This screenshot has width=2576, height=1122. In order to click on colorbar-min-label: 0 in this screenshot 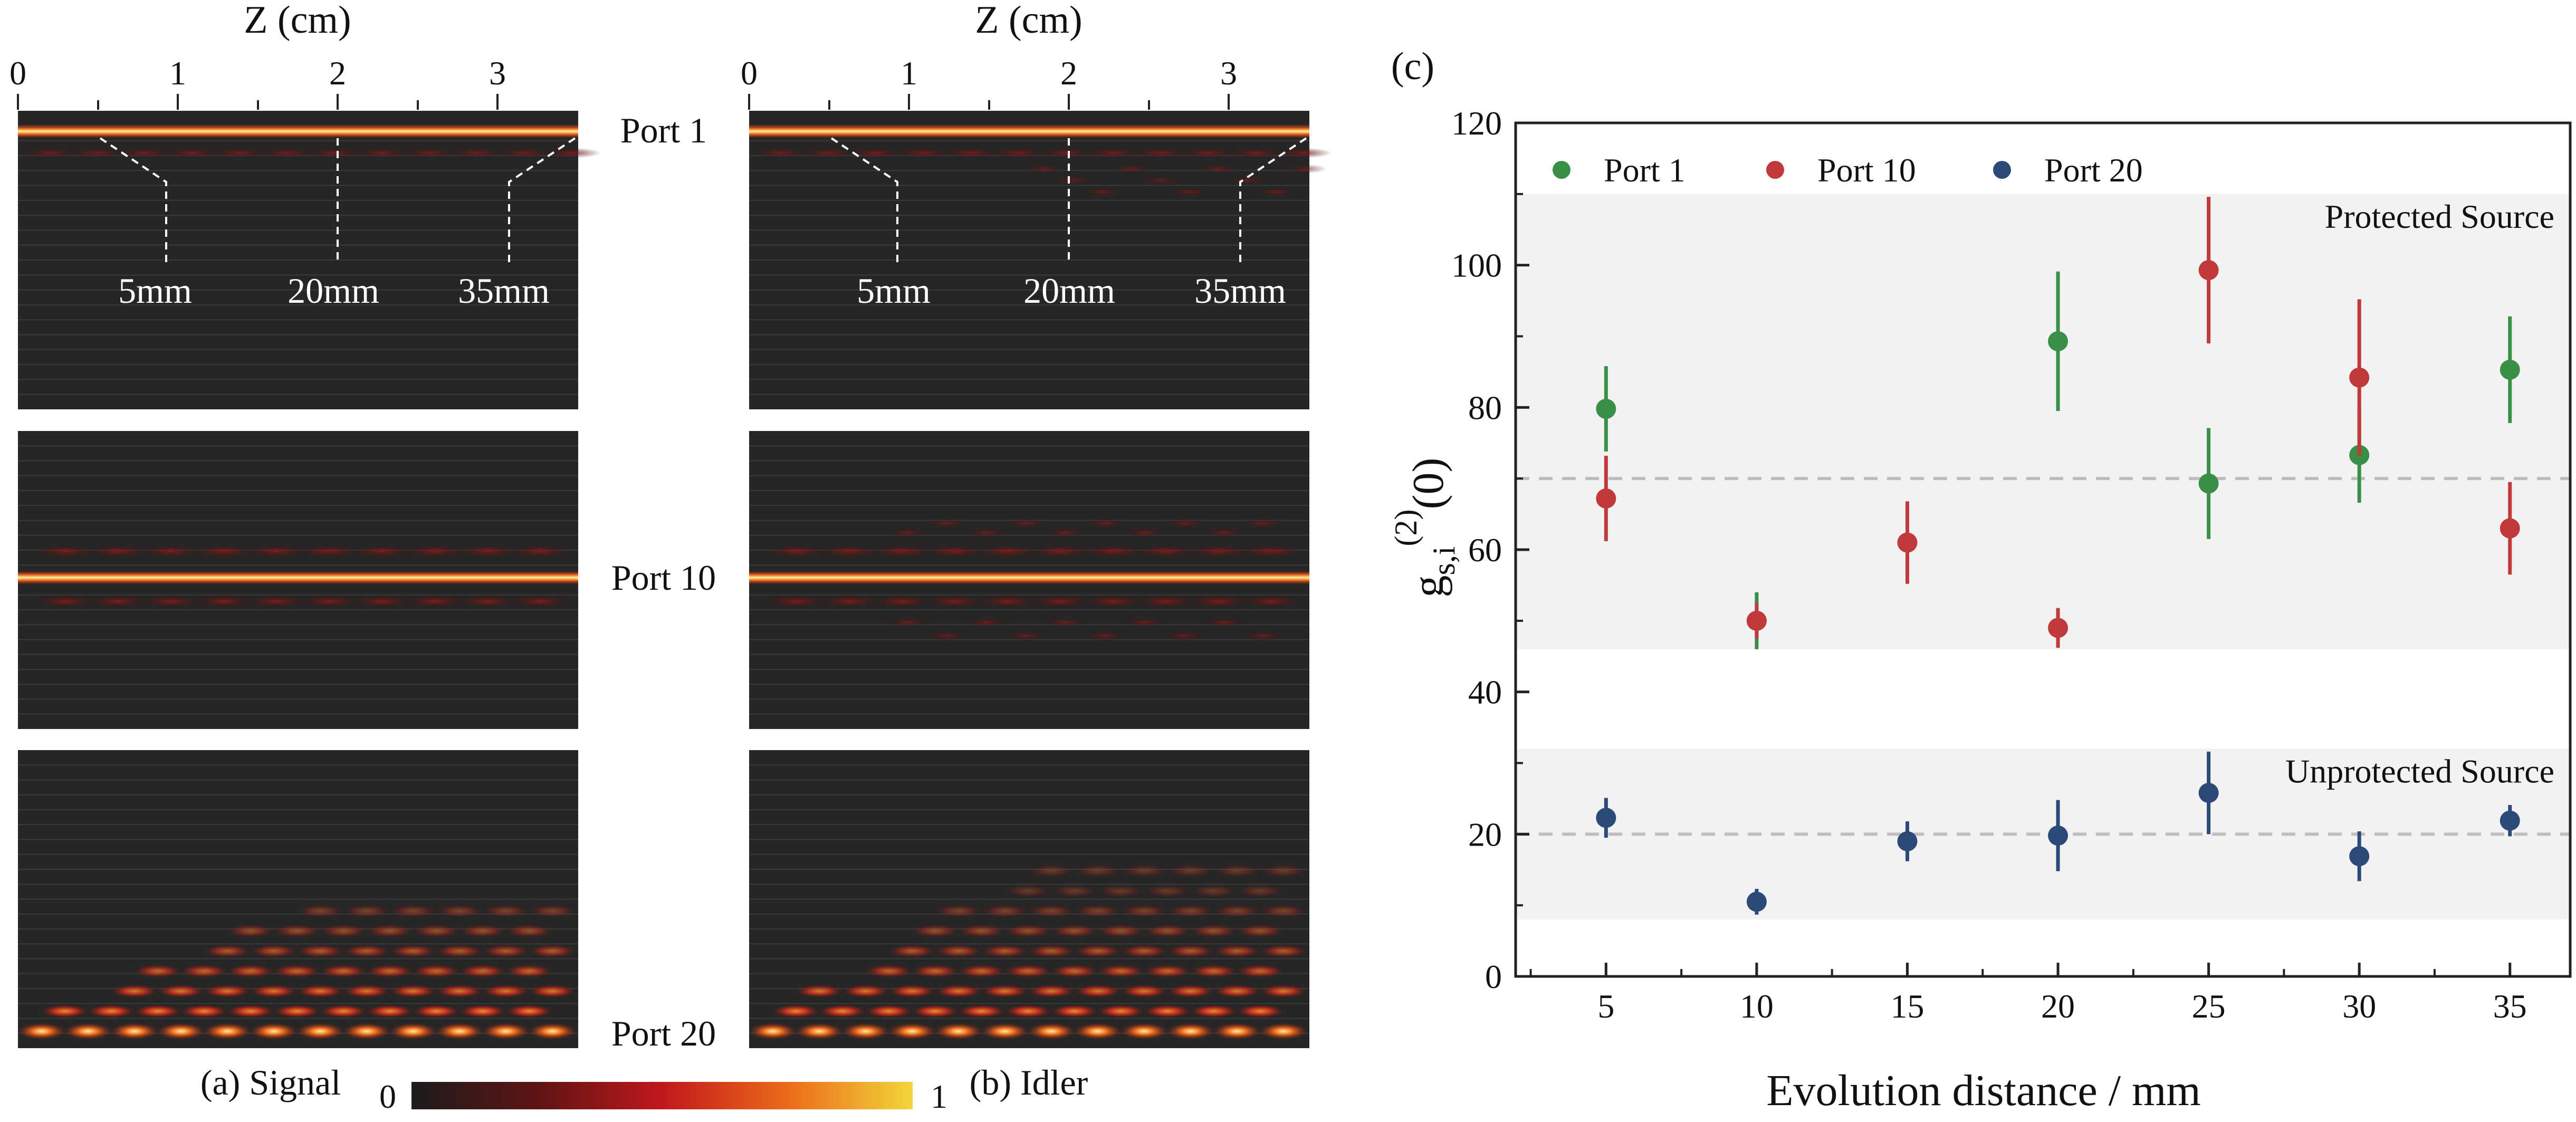, I will do `click(387, 1096)`.